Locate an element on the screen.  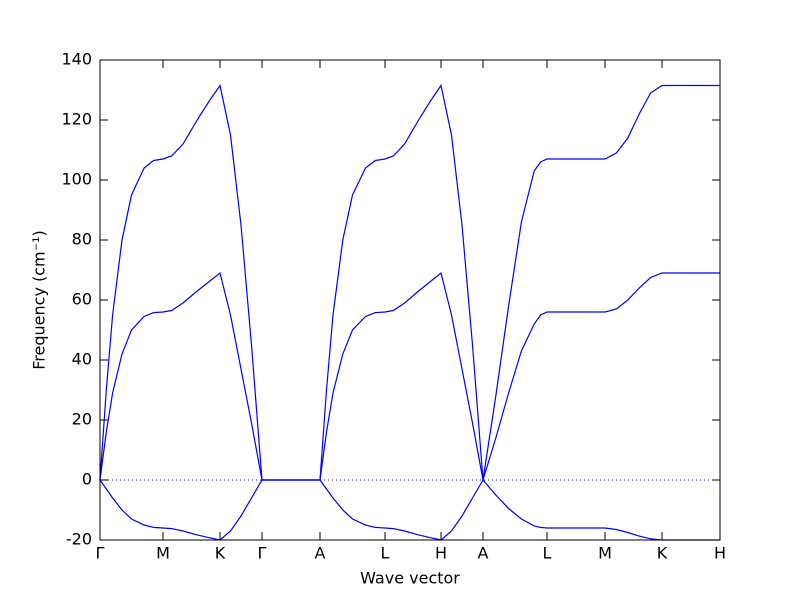
y-tick-label: -20 is located at coordinates (79, 539).